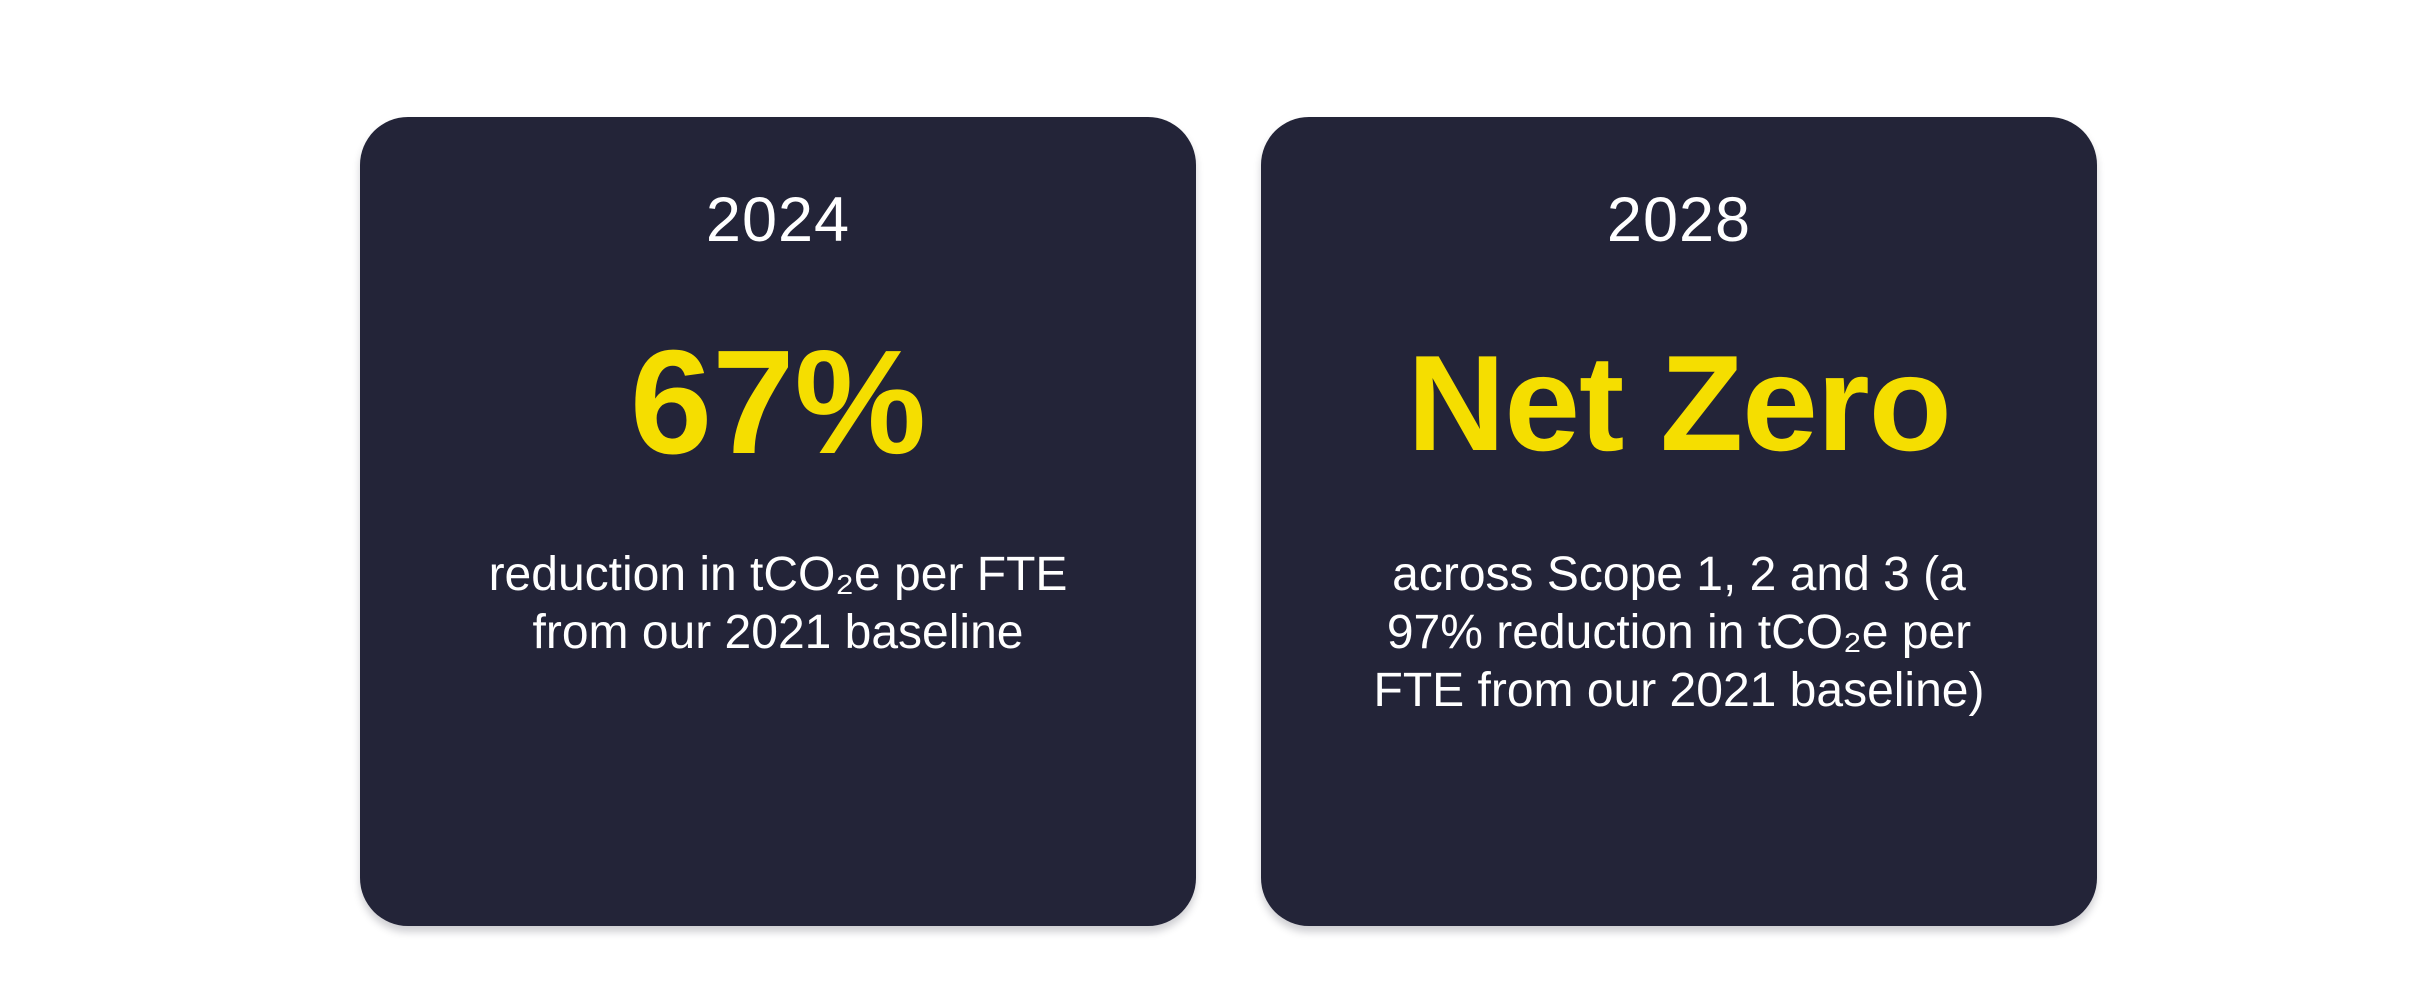 The image size is (2429, 1008). I want to click on headline-value: Net Zero, so click(1679, 403).